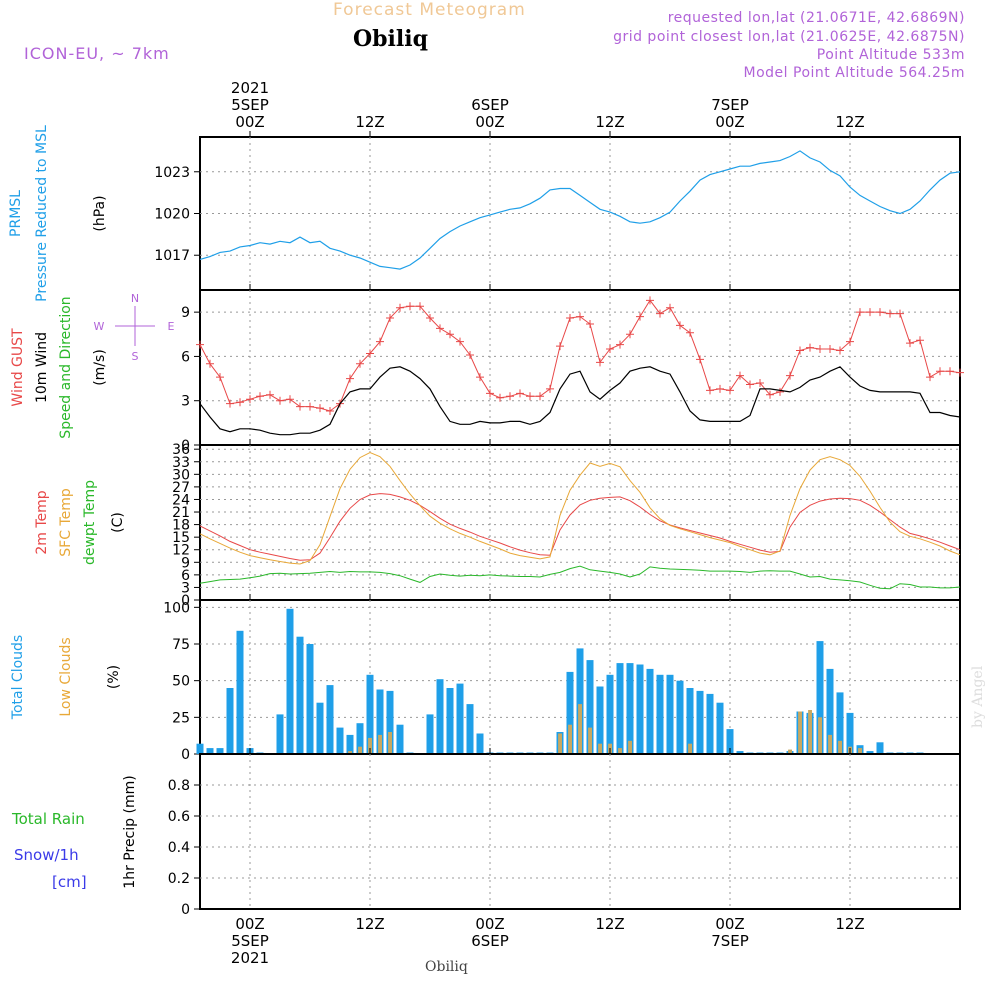 This screenshot has width=1000, height=1000. What do you see at coordinates (69, 882) in the screenshot?
I see `precip-label-unit: [cm]` at bounding box center [69, 882].